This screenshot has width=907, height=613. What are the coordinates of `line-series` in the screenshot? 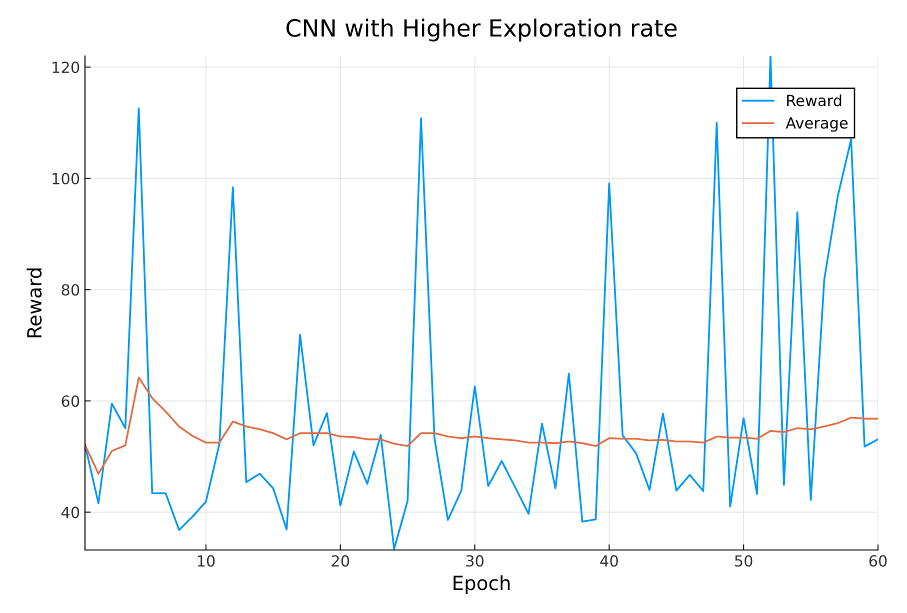 It's located at (481, 425).